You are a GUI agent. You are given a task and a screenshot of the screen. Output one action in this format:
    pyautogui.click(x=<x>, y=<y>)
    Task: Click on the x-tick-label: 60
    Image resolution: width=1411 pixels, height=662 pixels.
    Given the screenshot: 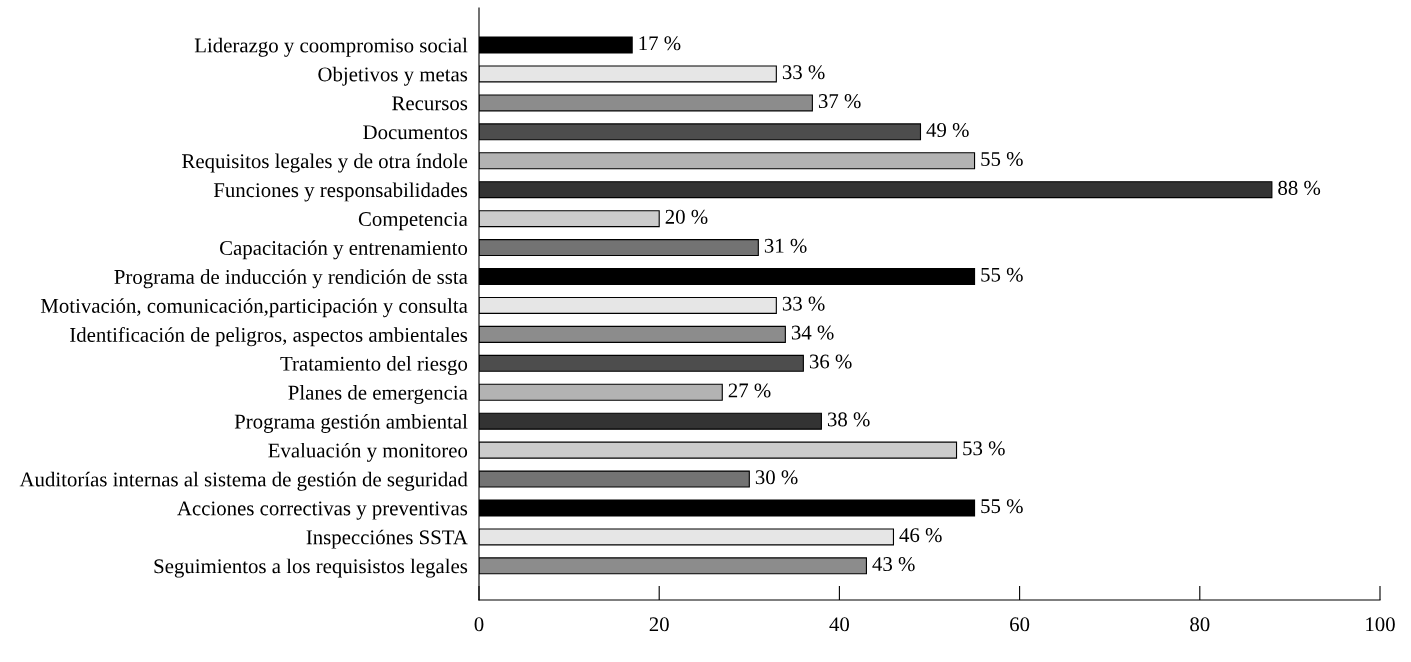 What is the action you would take?
    pyautogui.click(x=1020, y=624)
    